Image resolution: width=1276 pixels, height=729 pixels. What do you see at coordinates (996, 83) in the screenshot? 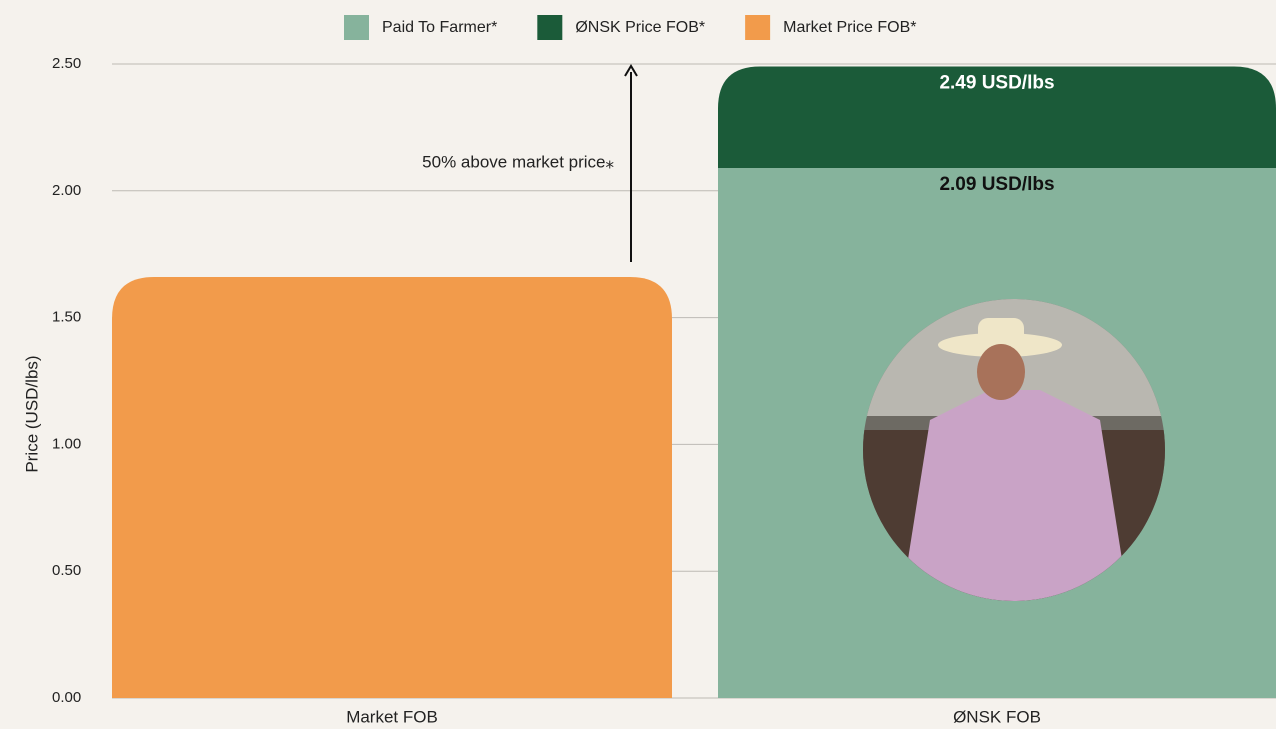
I see `value-label: 2.49 USD/lbs` at bounding box center [996, 83].